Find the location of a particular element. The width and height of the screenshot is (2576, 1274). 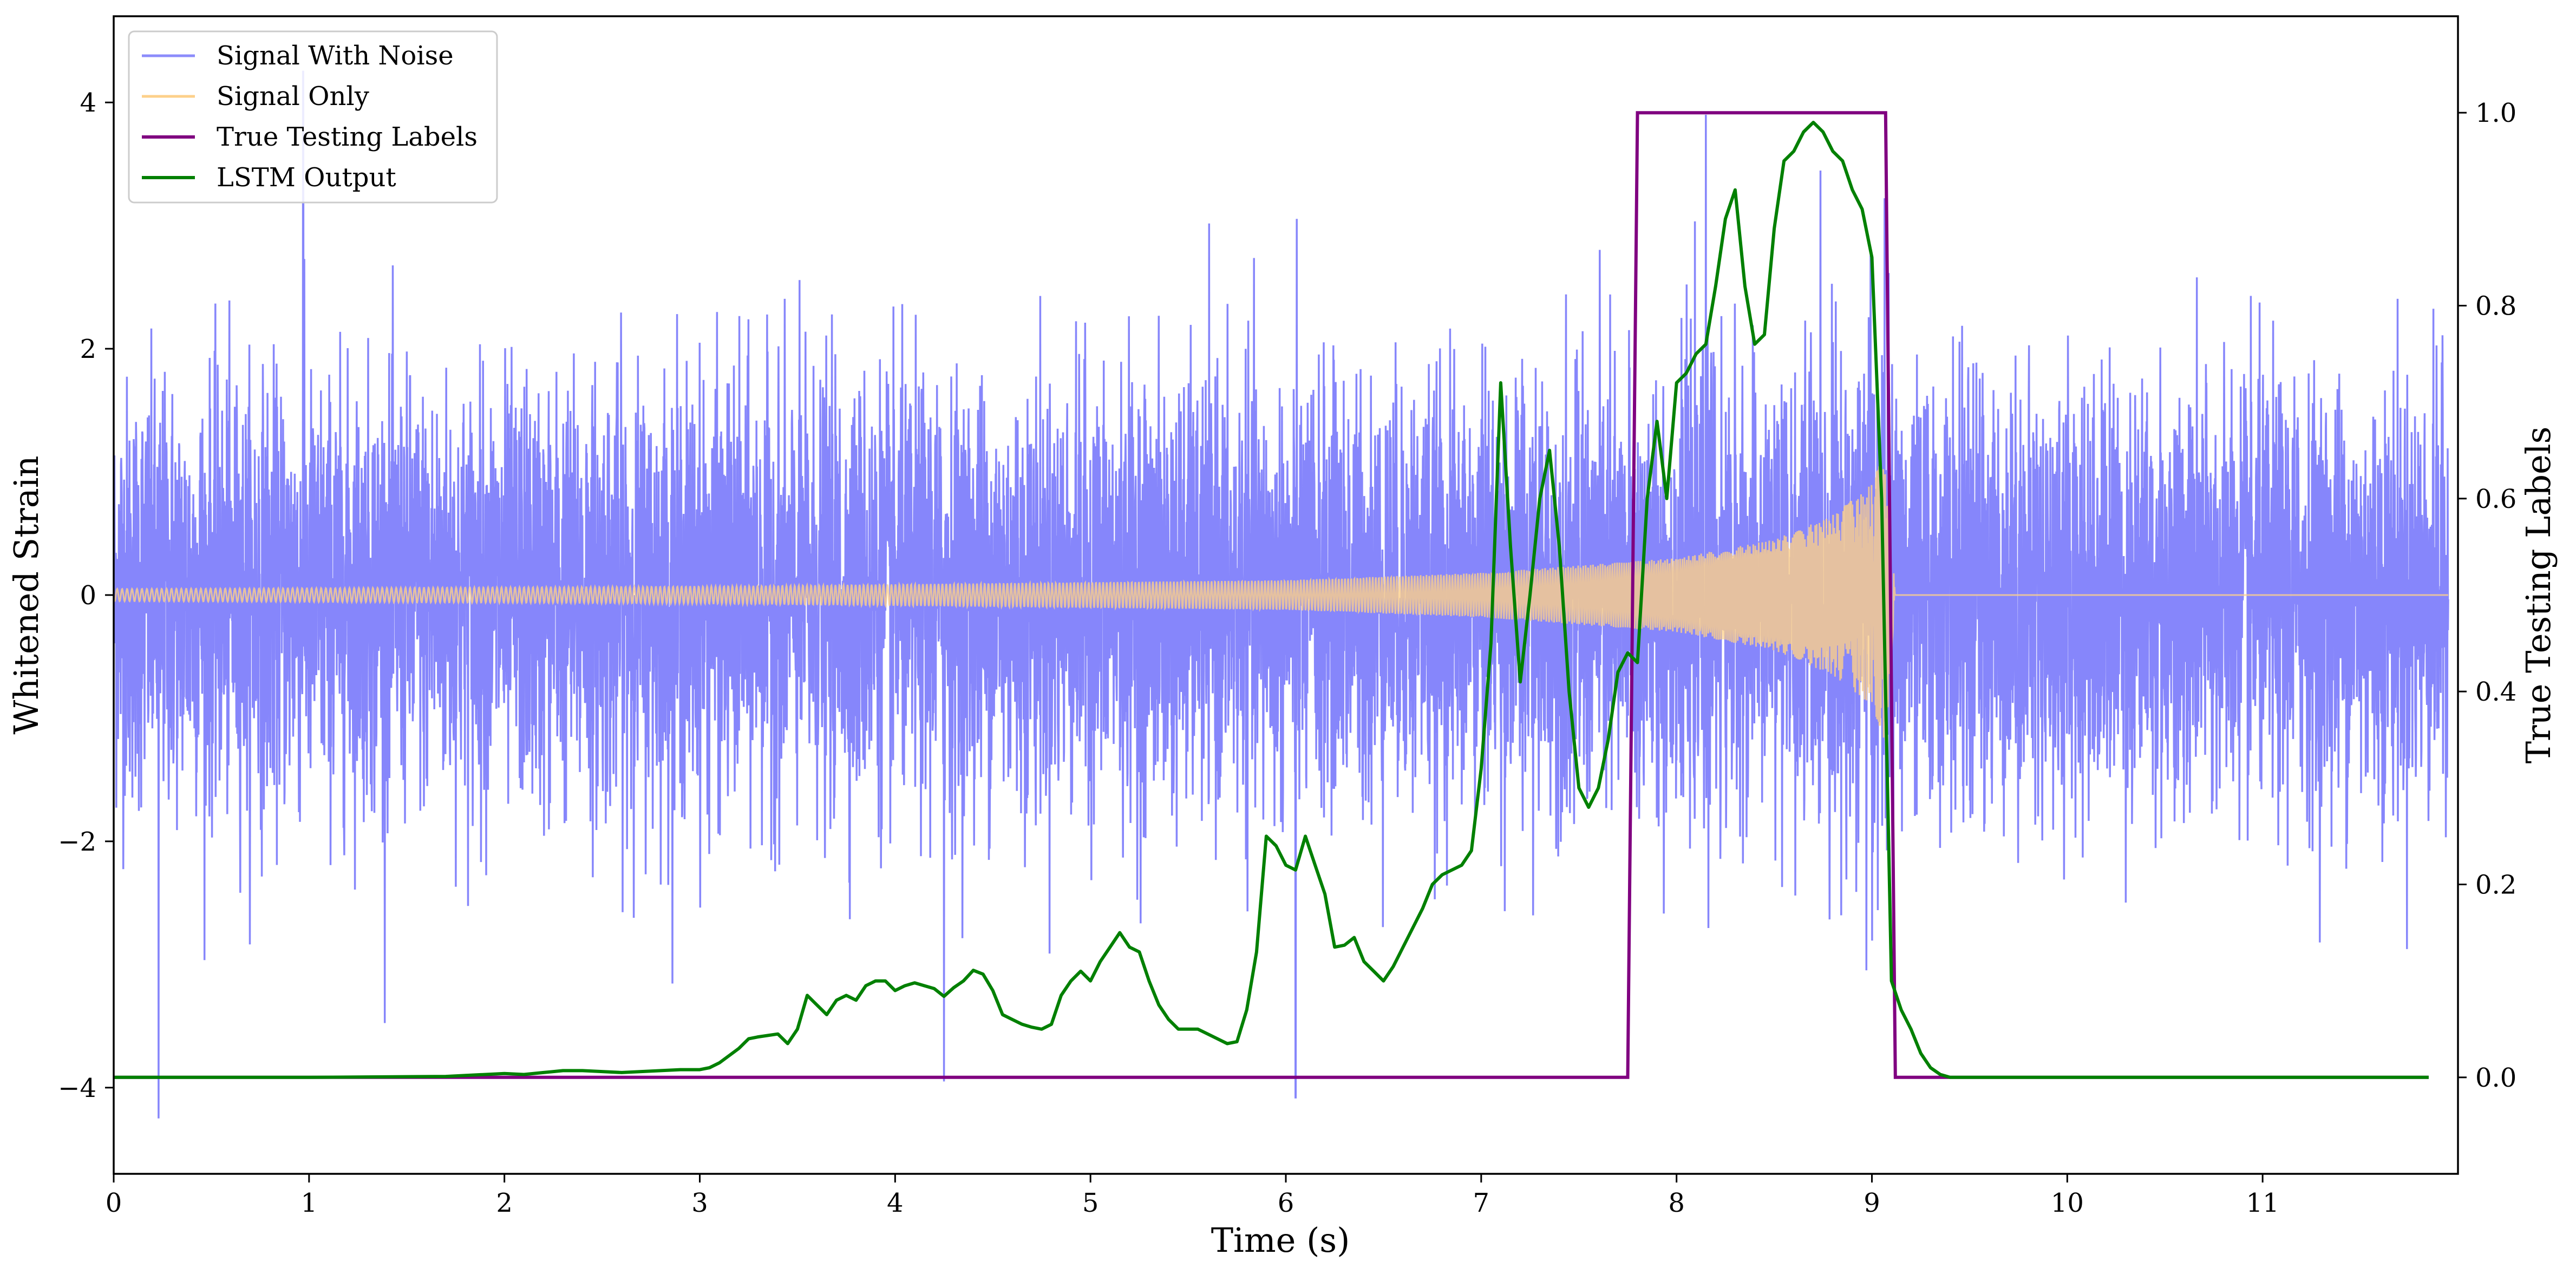

y-tick-label: 2 is located at coordinates (88, 349).